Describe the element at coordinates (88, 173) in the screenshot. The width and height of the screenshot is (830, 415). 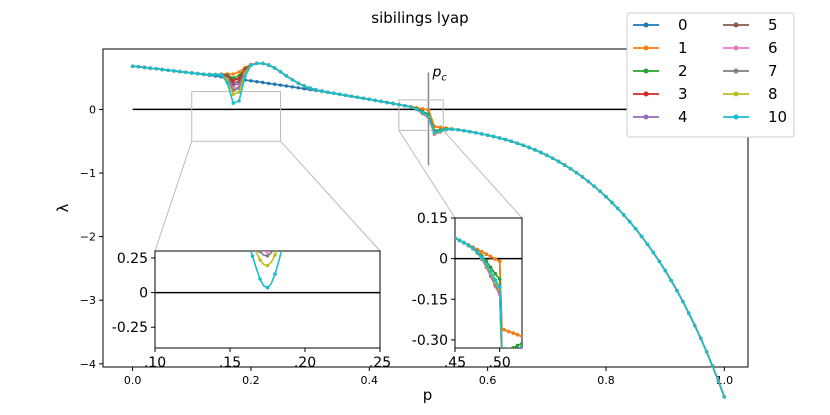
I see `y-tick-label: −1` at that location.